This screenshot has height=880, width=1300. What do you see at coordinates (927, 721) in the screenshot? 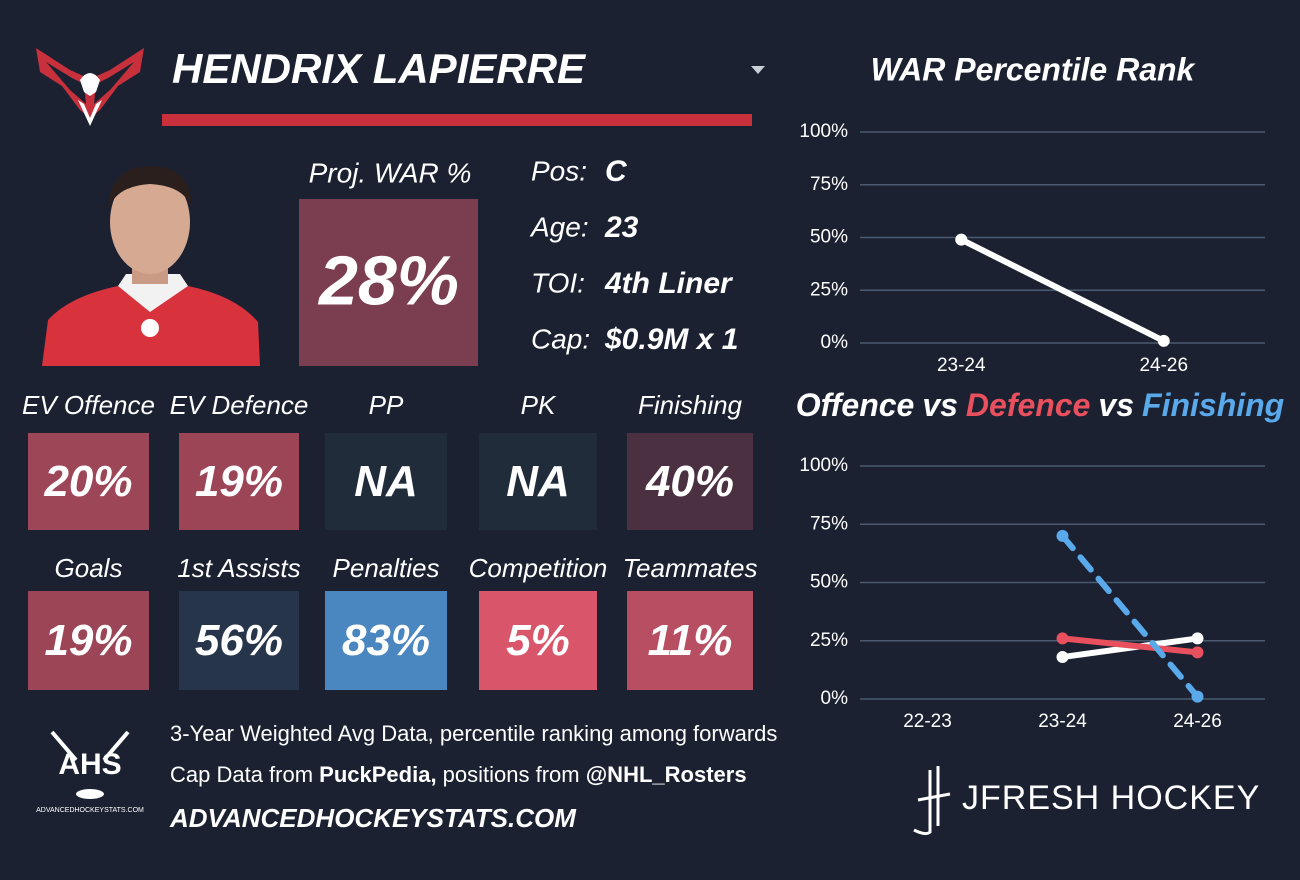
I see `x-tick-label: 22-23` at bounding box center [927, 721].